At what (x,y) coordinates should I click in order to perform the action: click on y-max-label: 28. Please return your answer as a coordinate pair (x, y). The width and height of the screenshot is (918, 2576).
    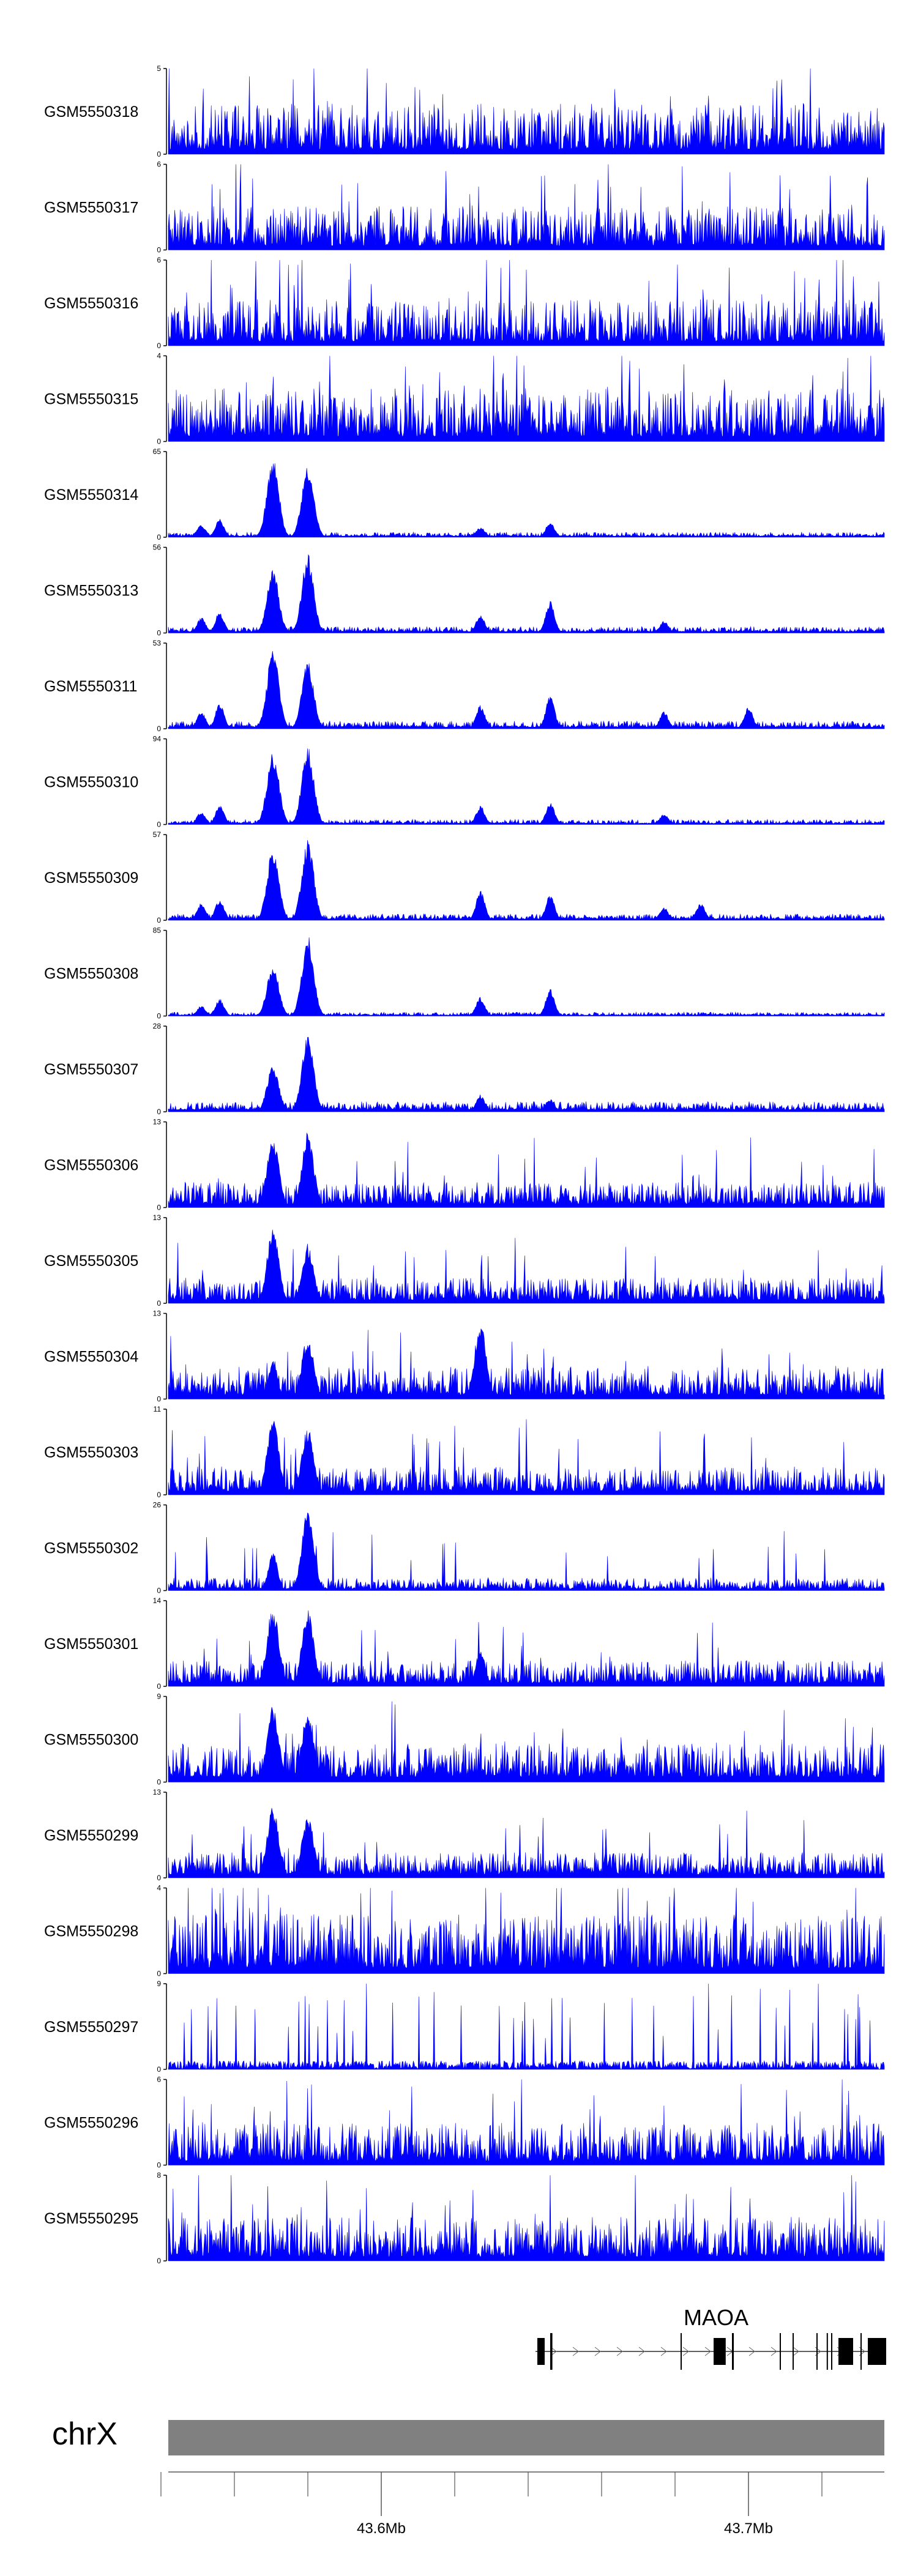
    Looking at the image, I should click on (157, 1026).